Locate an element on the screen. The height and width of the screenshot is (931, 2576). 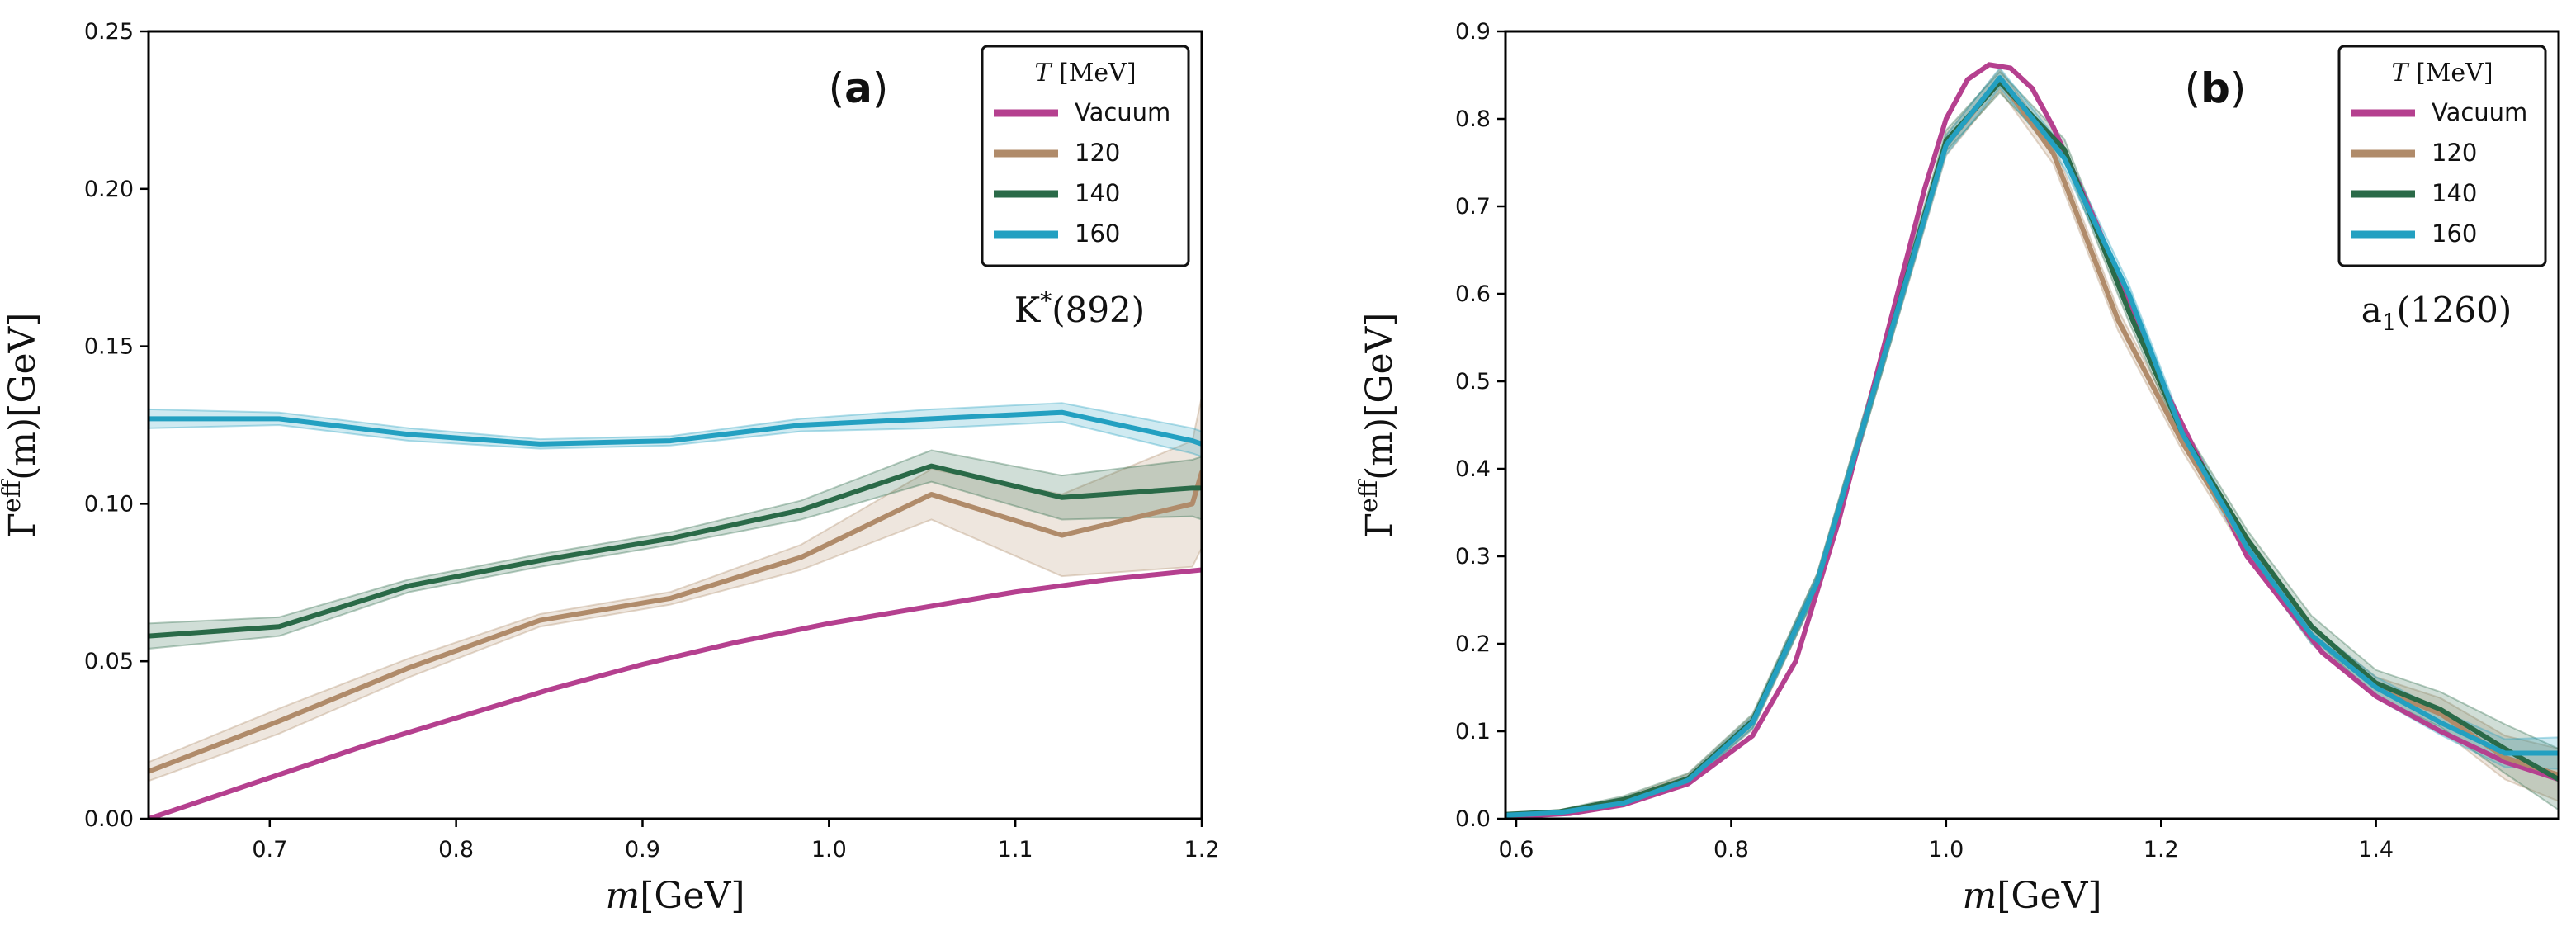
y-tick-label: 0.3 is located at coordinates (1473, 556).